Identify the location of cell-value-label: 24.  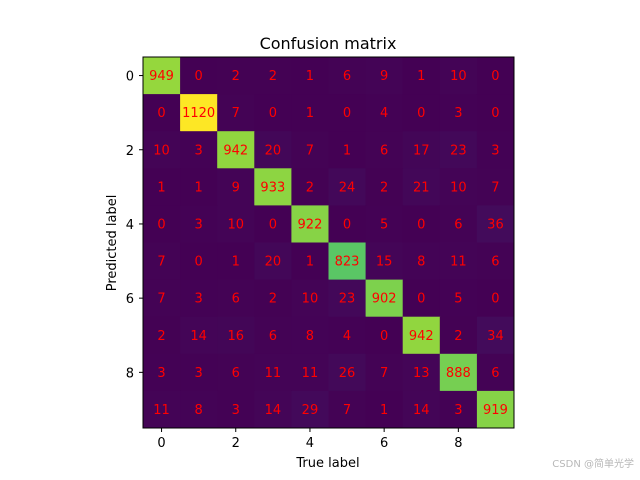
(347, 187).